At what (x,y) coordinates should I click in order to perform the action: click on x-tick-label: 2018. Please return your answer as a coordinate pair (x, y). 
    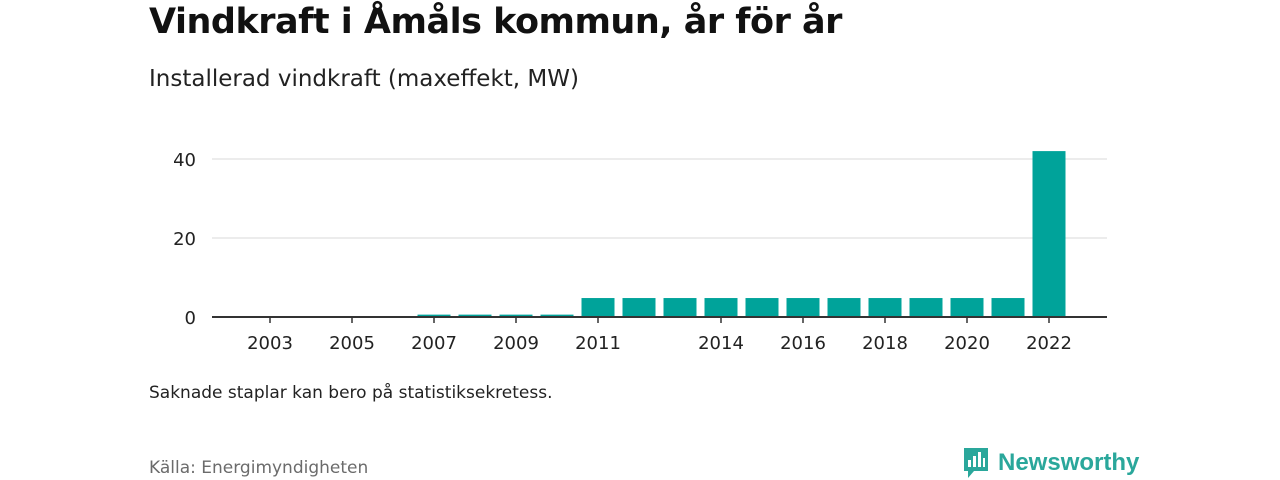
    Looking at the image, I should click on (885, 343).